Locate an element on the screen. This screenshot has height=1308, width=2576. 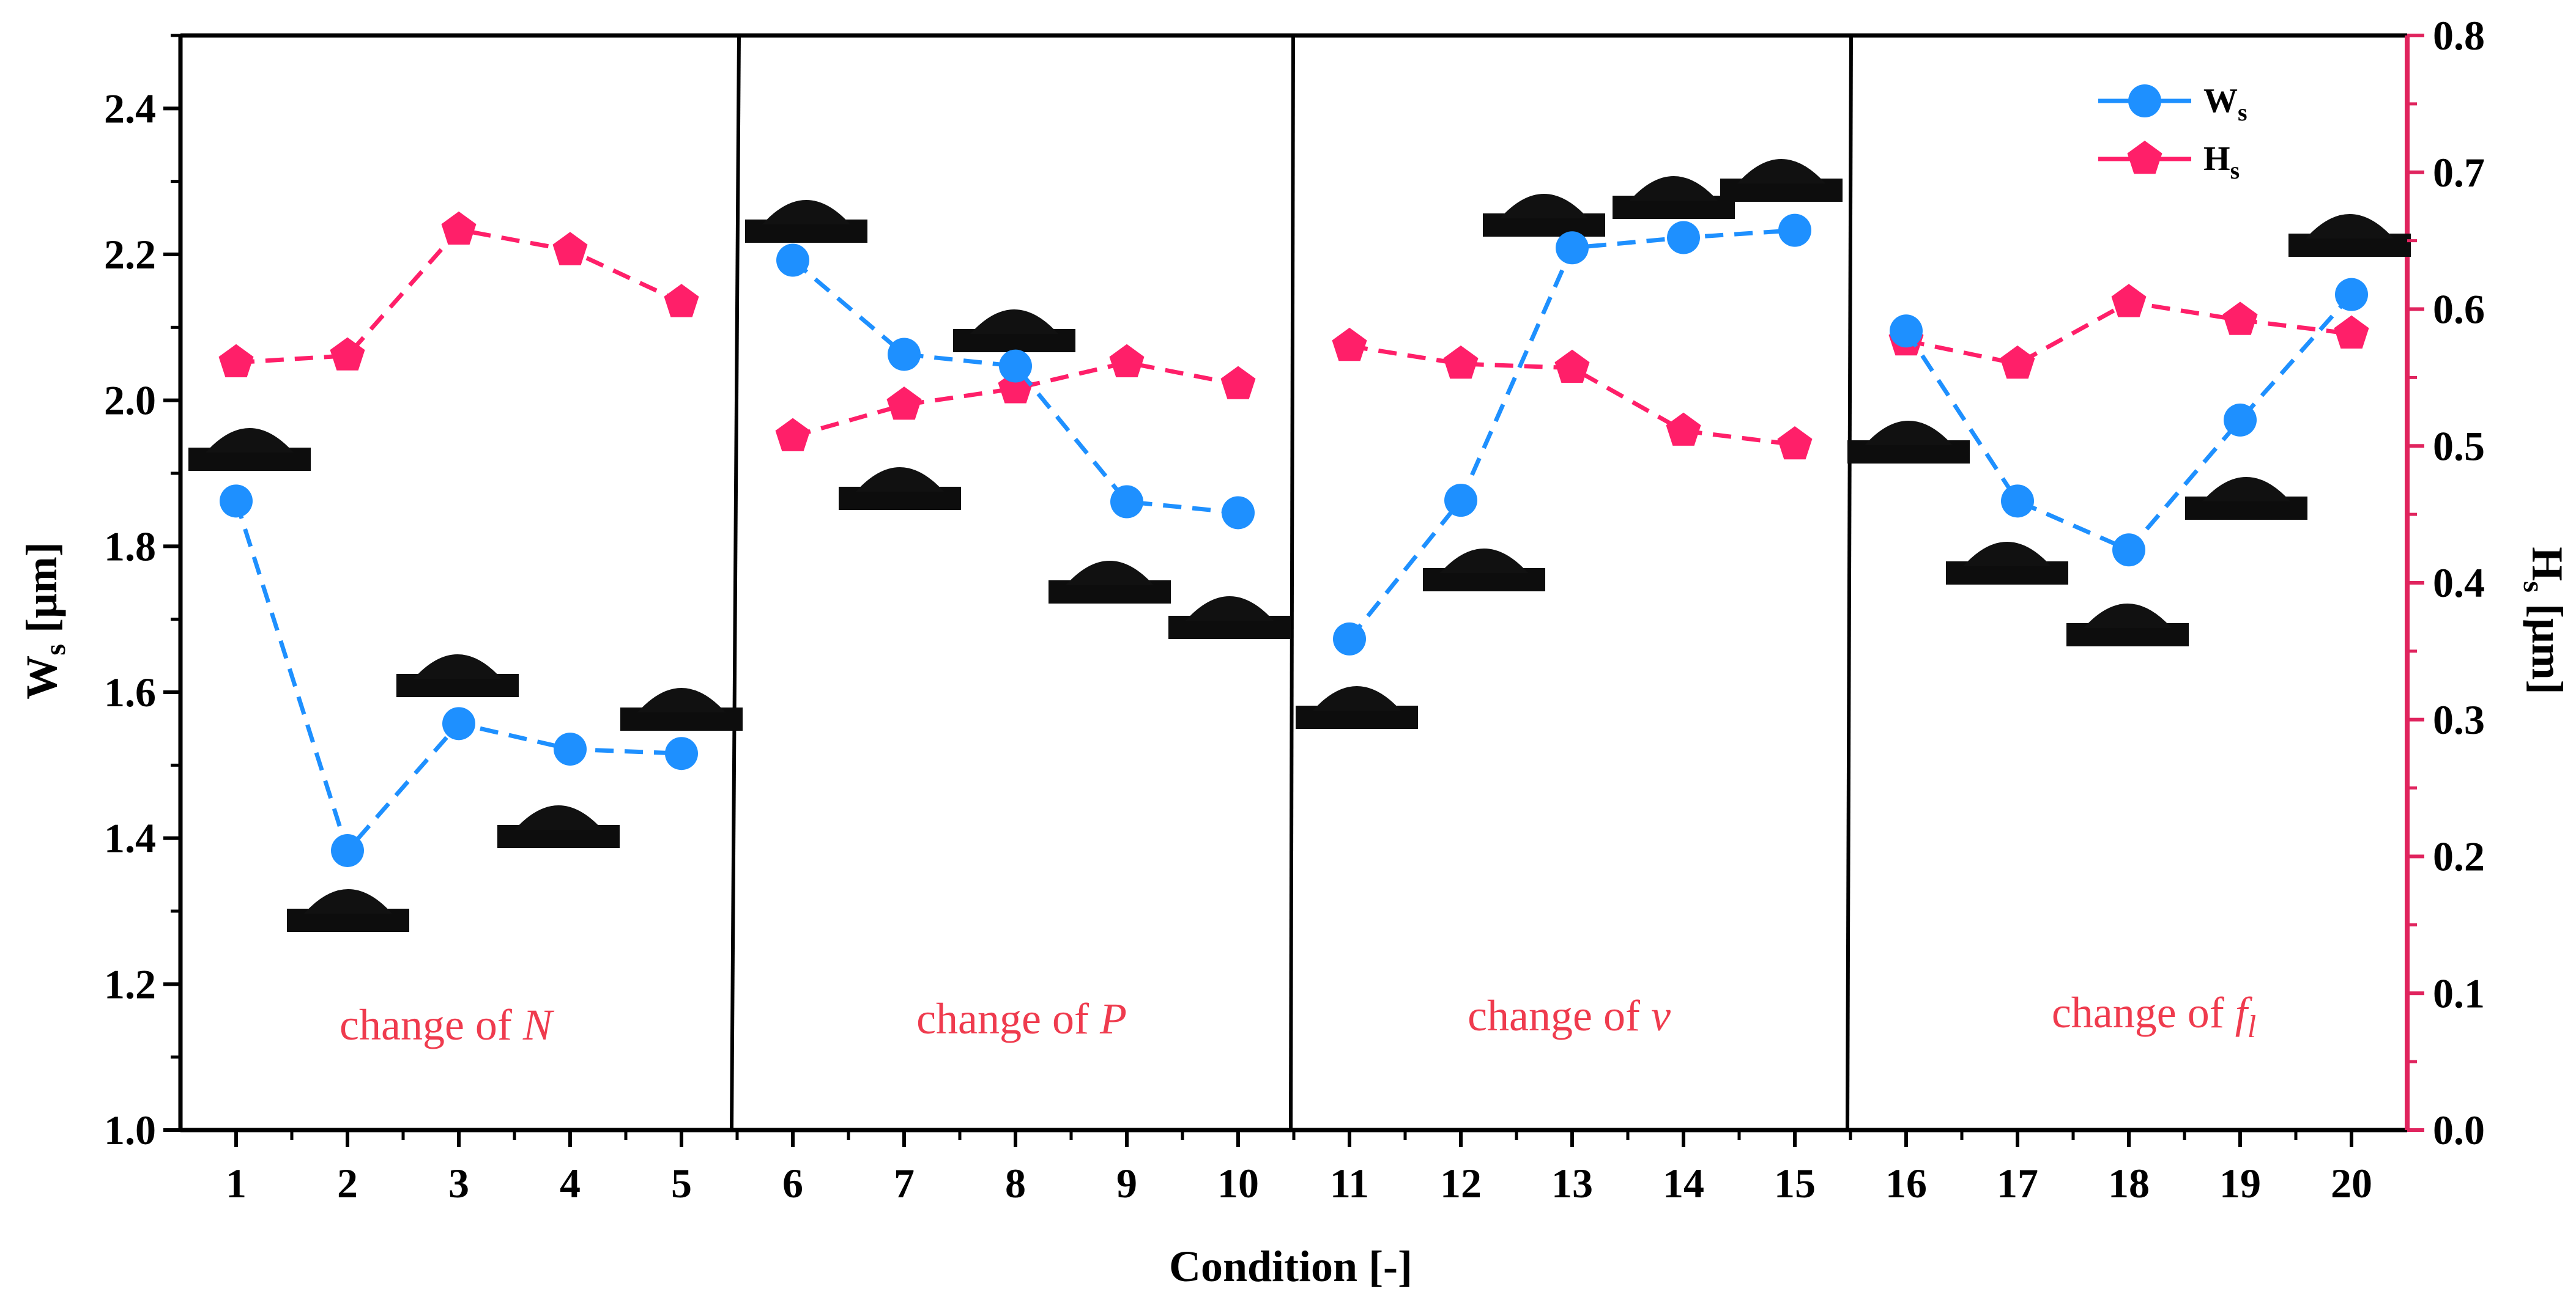
region-label: change of fl is located at coordinates (2154, 1016).